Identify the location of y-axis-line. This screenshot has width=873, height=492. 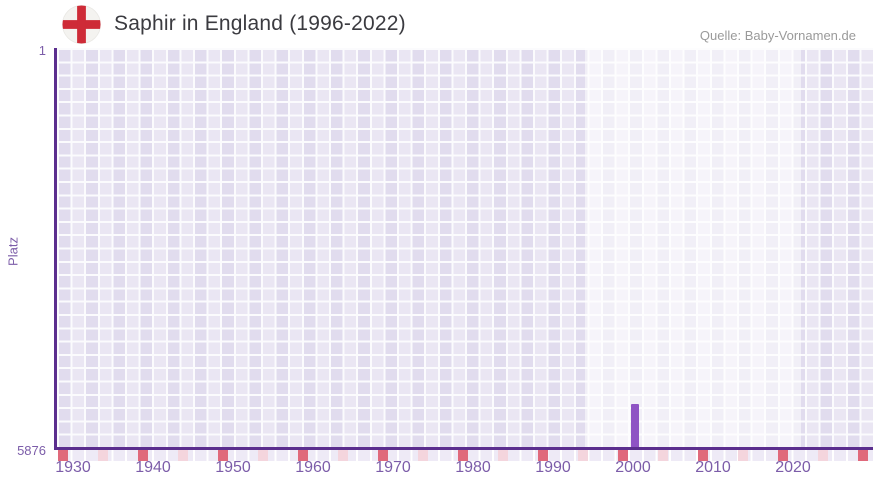
(55, 249).